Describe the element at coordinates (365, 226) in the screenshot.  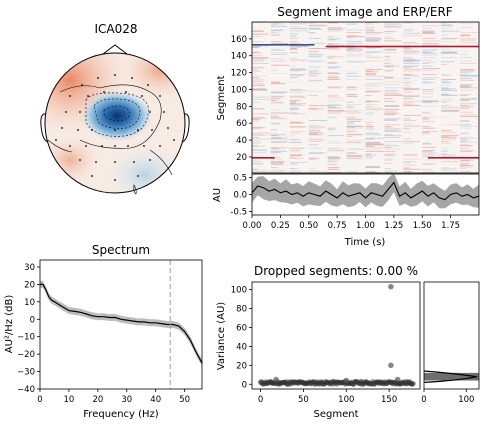
I see `erp-xtick-label: 1.00` at that location.